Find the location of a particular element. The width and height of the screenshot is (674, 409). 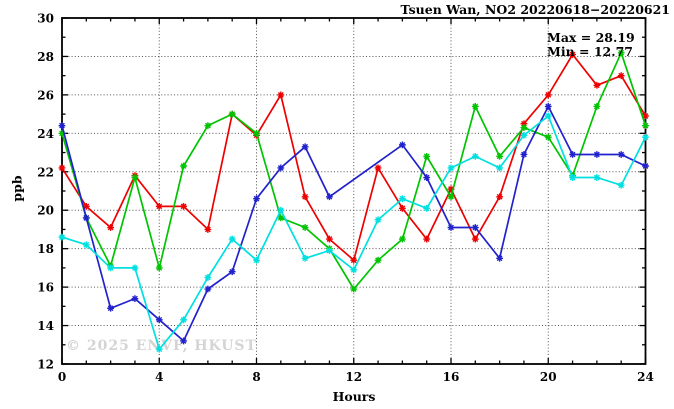

x-tick-label: 0 is located at coordinates (62, 377).